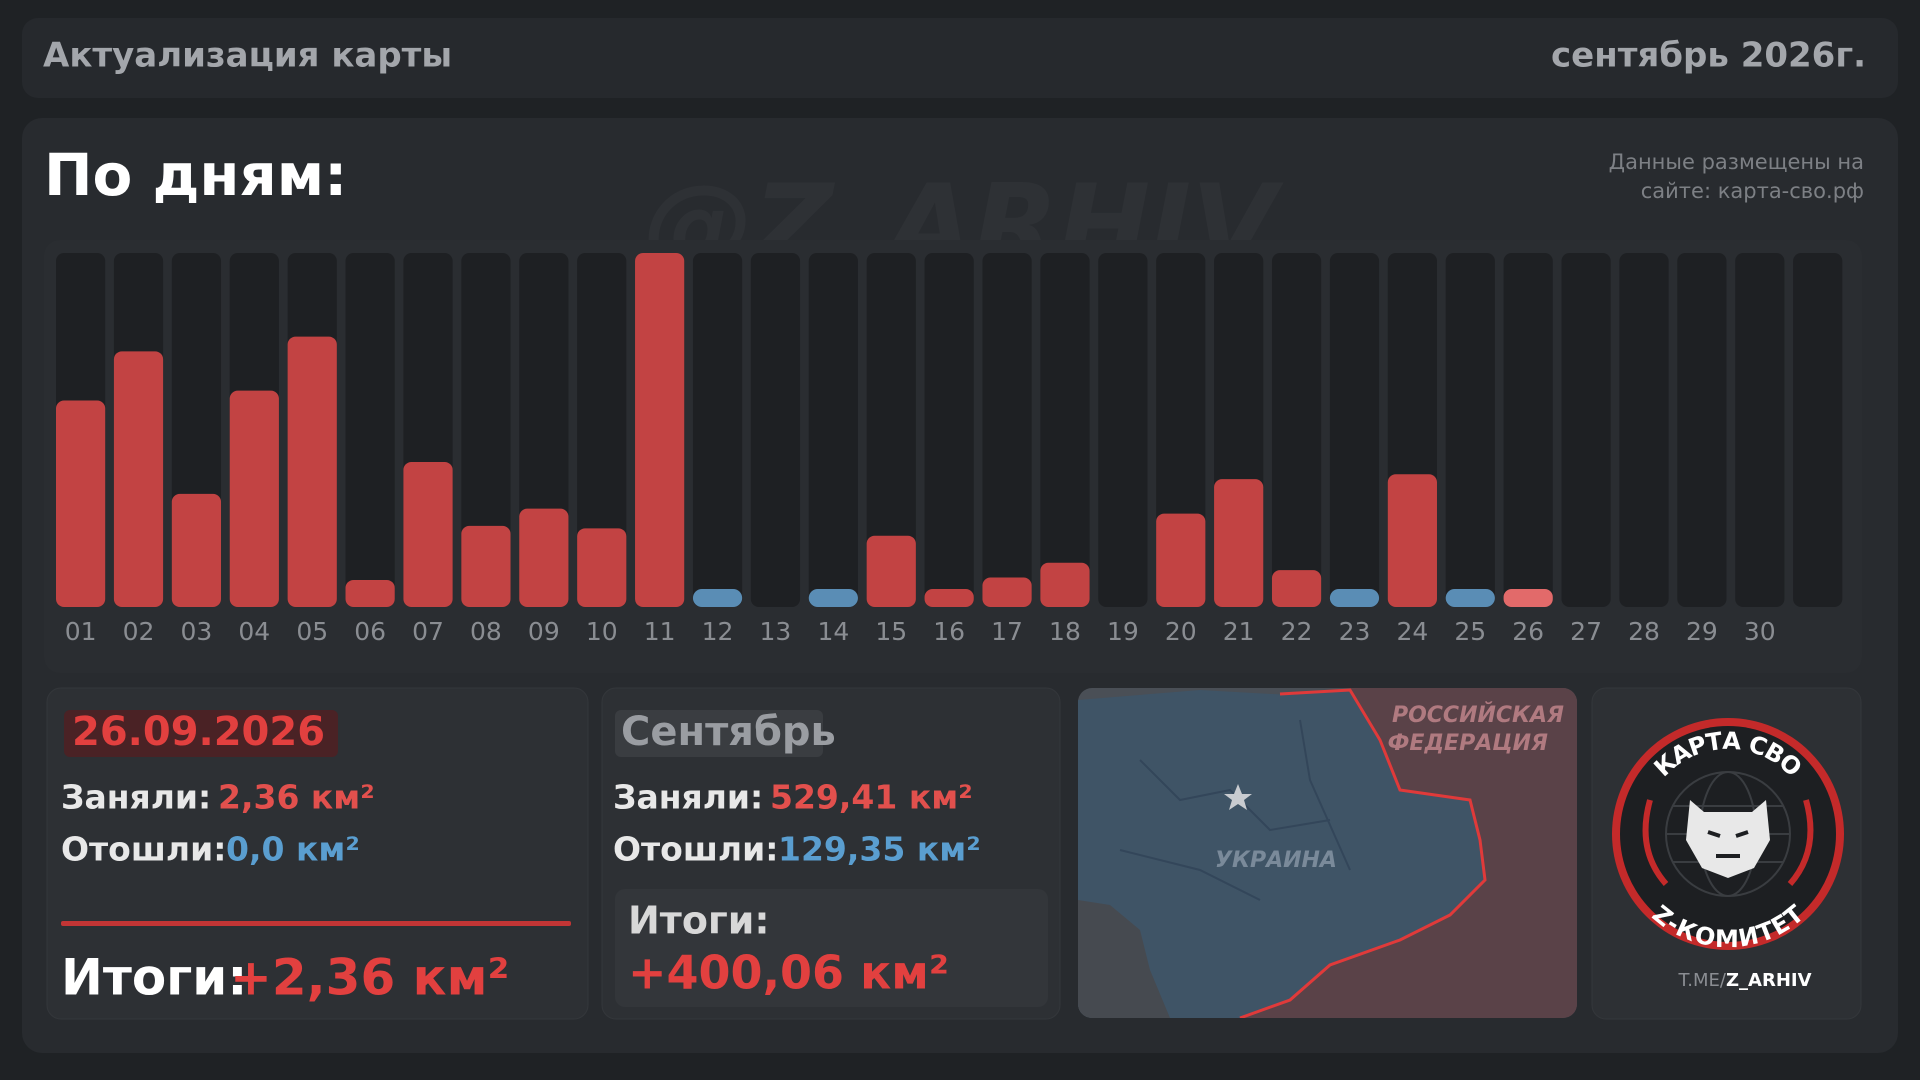  I want to click on month-total: +400,06 км², so click(788, 973).